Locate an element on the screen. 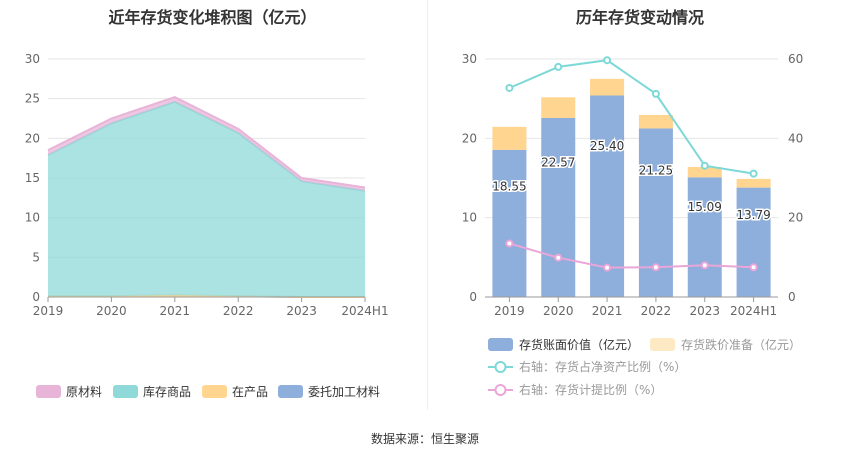 The width and height of the screenshot is (850, 459). legend-label: 库存商品 is located at coordinates (167, 391).